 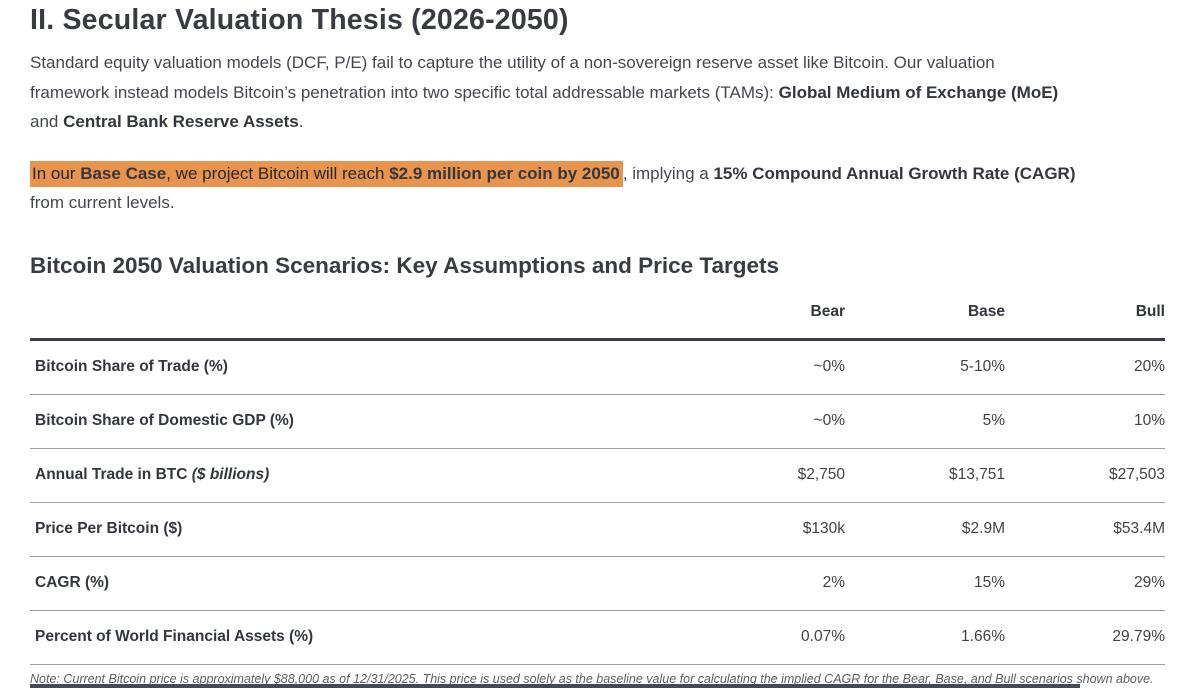 What do you see at coordinates (47, 121) in the screenshot?
I see `intro-line3-pre: and` at bounding box center [47, 121].